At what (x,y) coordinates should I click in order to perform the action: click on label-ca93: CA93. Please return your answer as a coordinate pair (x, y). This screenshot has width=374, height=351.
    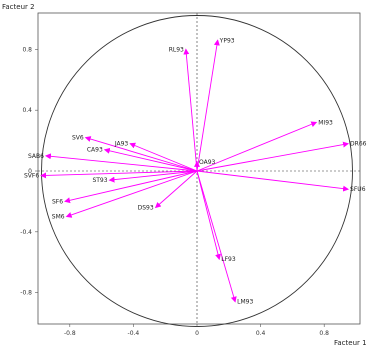
    Looking at the image, I should click on (95, 150).